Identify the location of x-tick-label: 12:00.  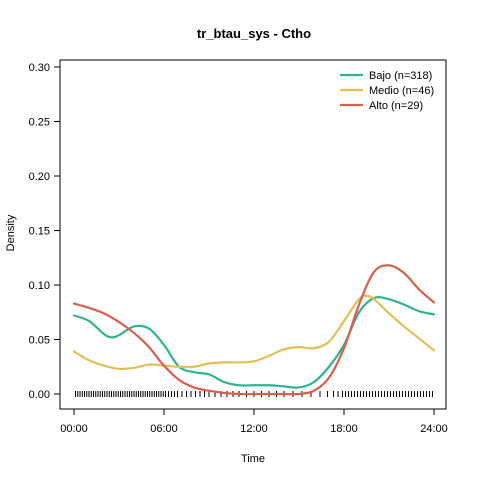
(254, 429).